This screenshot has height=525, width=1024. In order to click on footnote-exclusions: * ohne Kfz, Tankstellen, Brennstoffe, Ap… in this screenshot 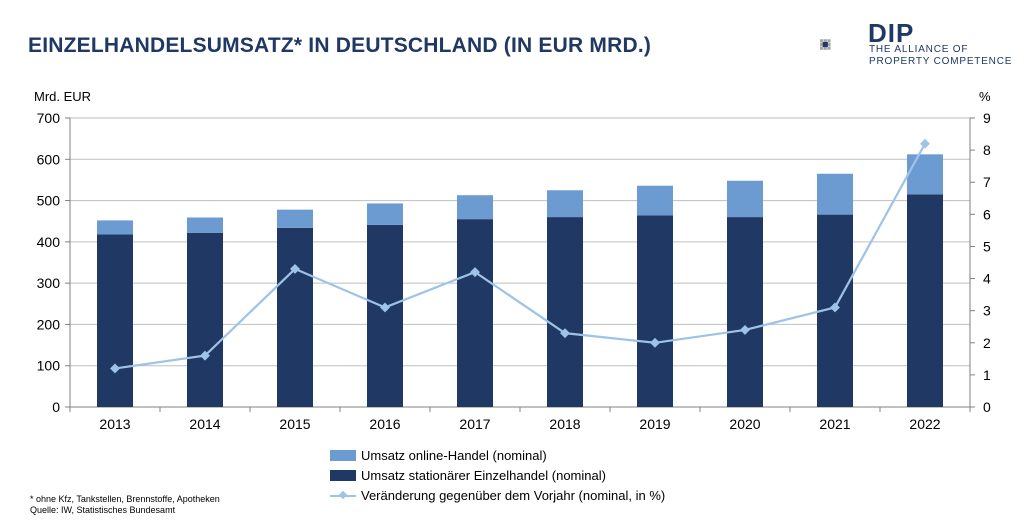, I will do `click(125, 499)`.